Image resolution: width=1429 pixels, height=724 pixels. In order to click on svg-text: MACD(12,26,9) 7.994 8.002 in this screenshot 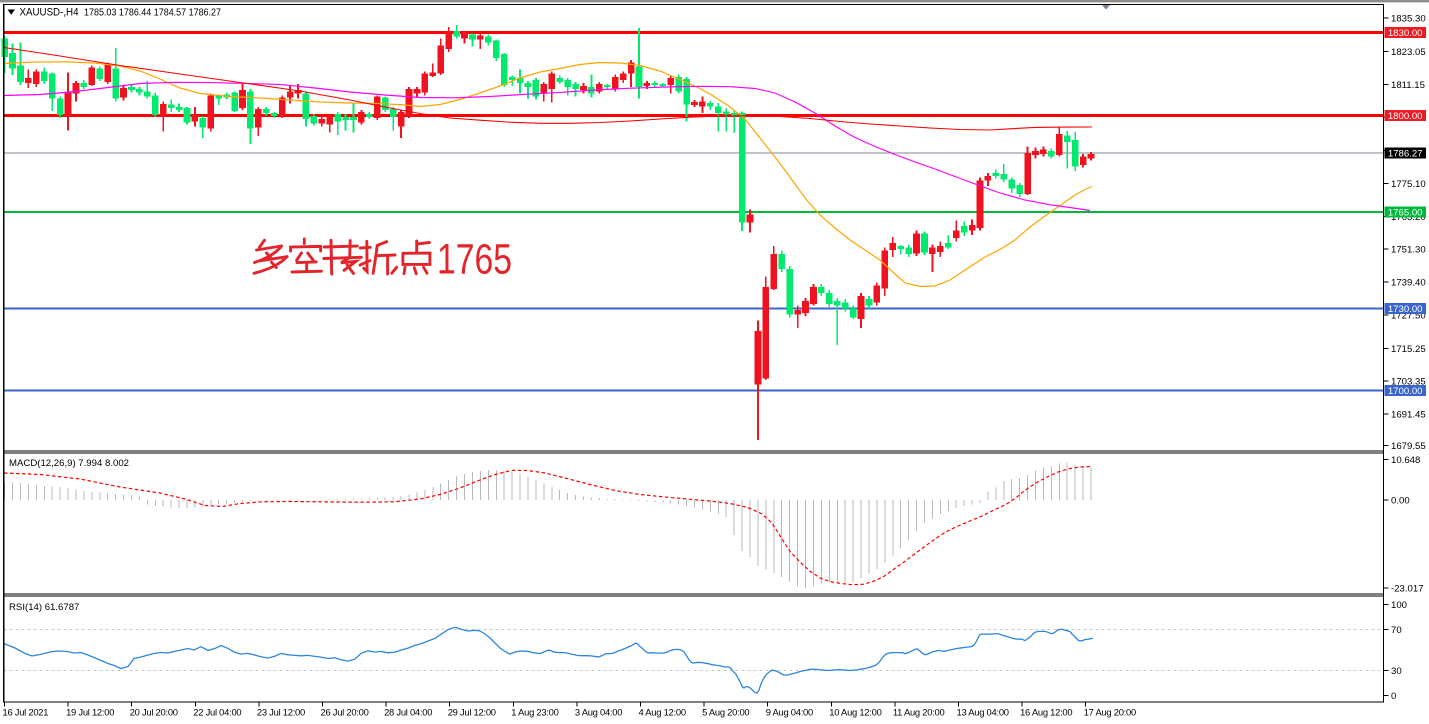, I will do `click(69, 463)`.